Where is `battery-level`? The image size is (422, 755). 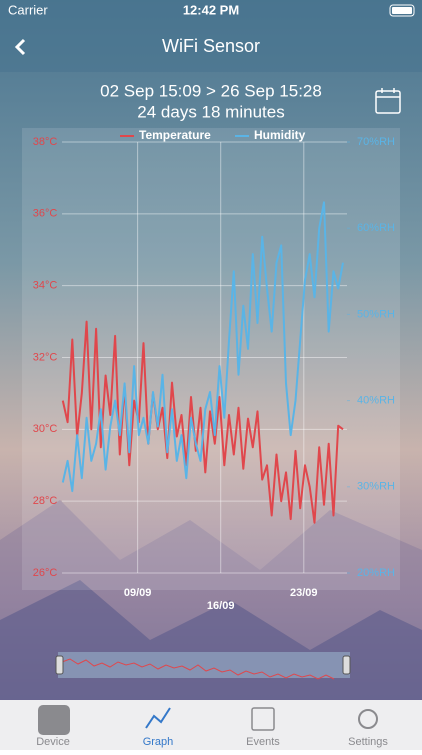 battery-level is located at coordinates (402, 10).